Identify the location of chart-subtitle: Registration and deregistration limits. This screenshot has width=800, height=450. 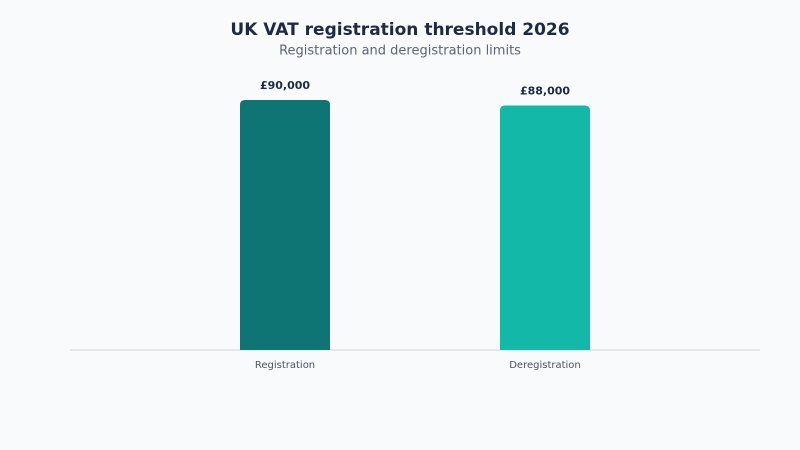
(400, 51).